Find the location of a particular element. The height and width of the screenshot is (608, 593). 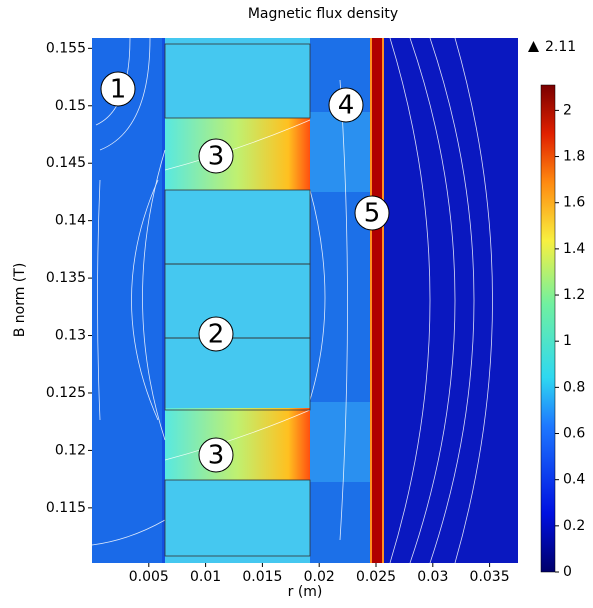

y-tick-label: 0.125 is located at coordinates (66, 393).